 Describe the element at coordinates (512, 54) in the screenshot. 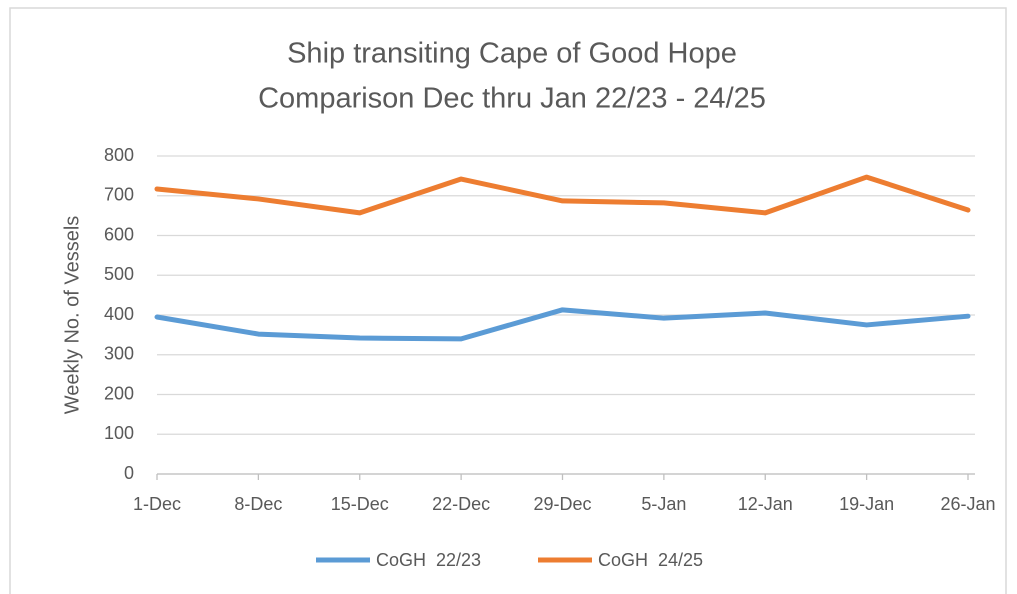

I see `chart-title: Ship transiting Cape of Good Hope` at that location.